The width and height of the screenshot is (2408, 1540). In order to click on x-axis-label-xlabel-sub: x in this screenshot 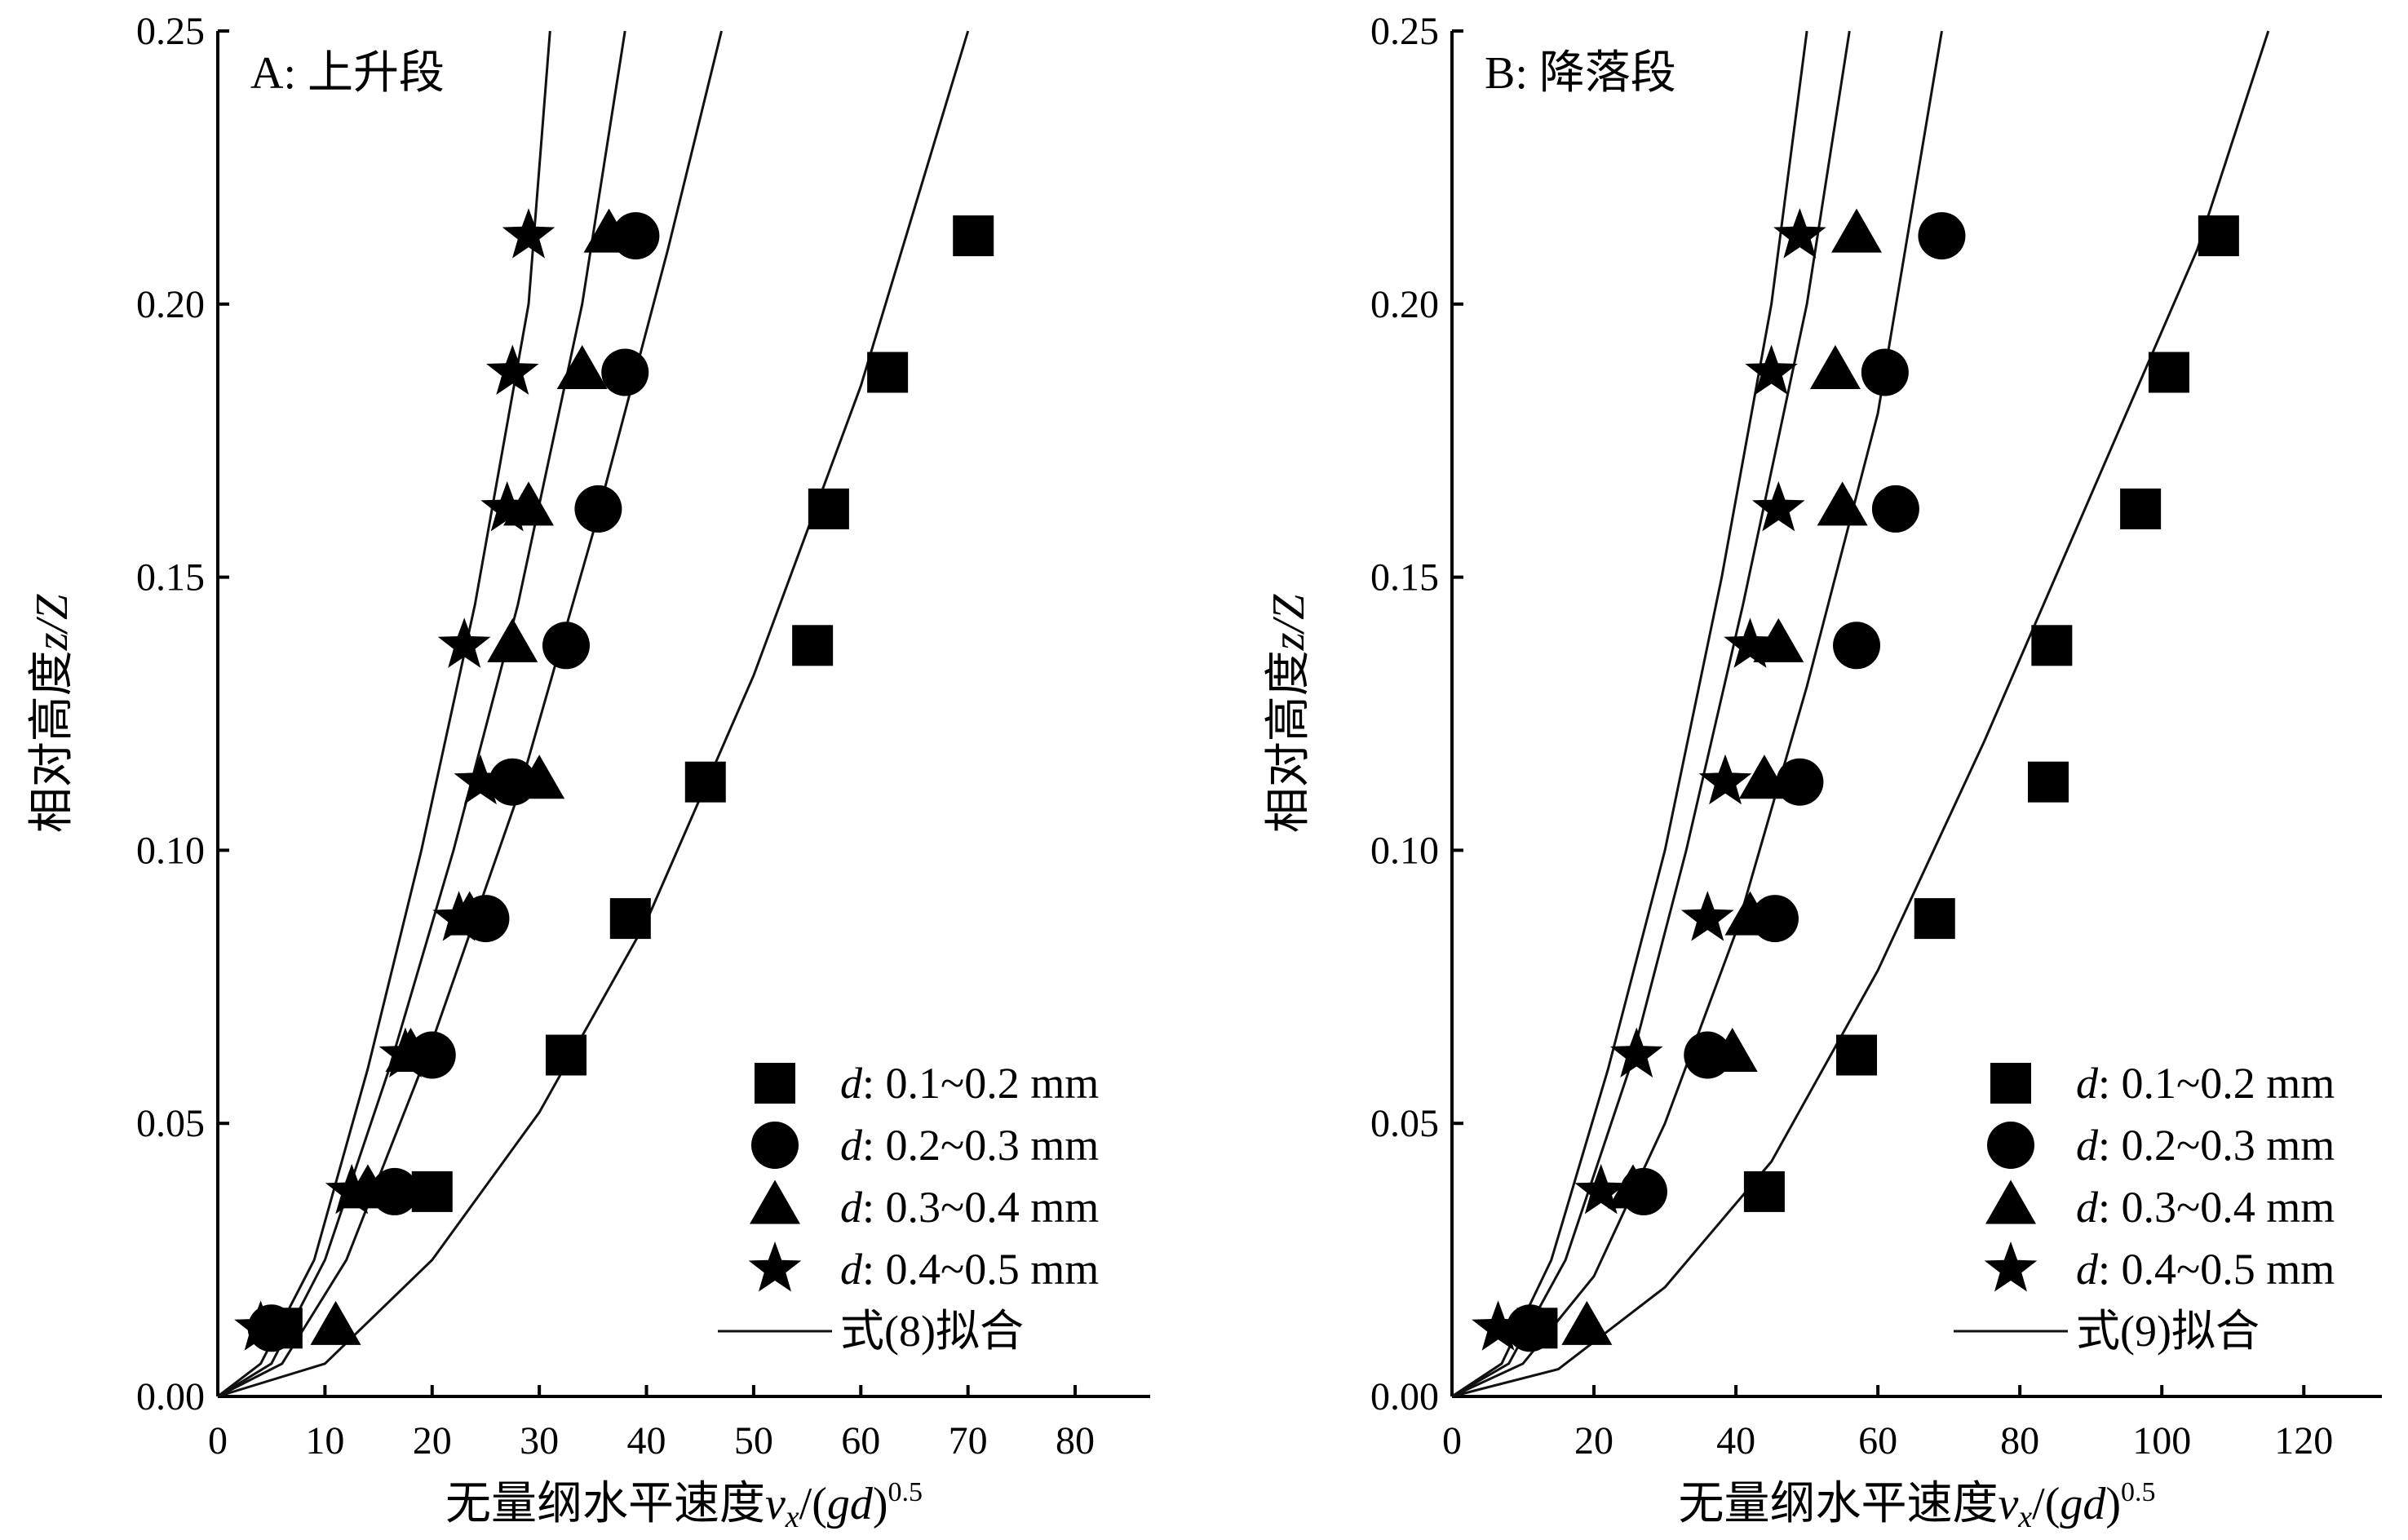, I will do `click(792, 1517)`.